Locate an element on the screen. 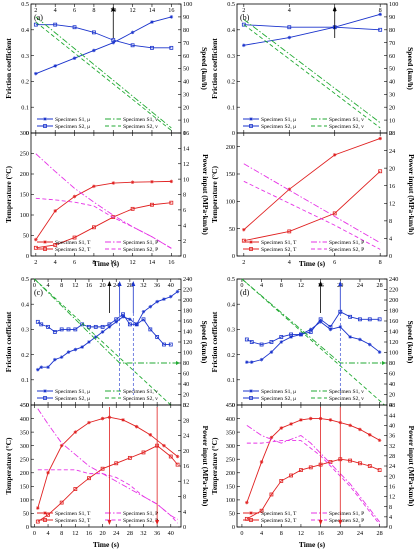 The height and width of the screenshot is (550, 418). x-tick-label-top: 14 is located at coordinates (152, 10).